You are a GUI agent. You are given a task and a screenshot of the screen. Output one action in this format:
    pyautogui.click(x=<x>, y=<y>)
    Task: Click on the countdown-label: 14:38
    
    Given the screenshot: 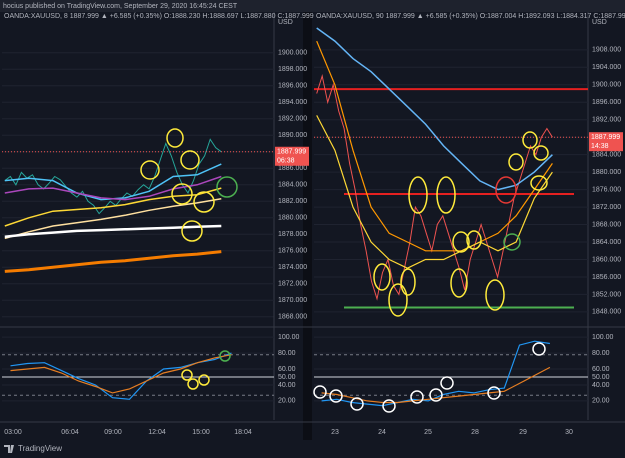 What is the action you would take?
    pyautogui.click(x=600, y=146)
    